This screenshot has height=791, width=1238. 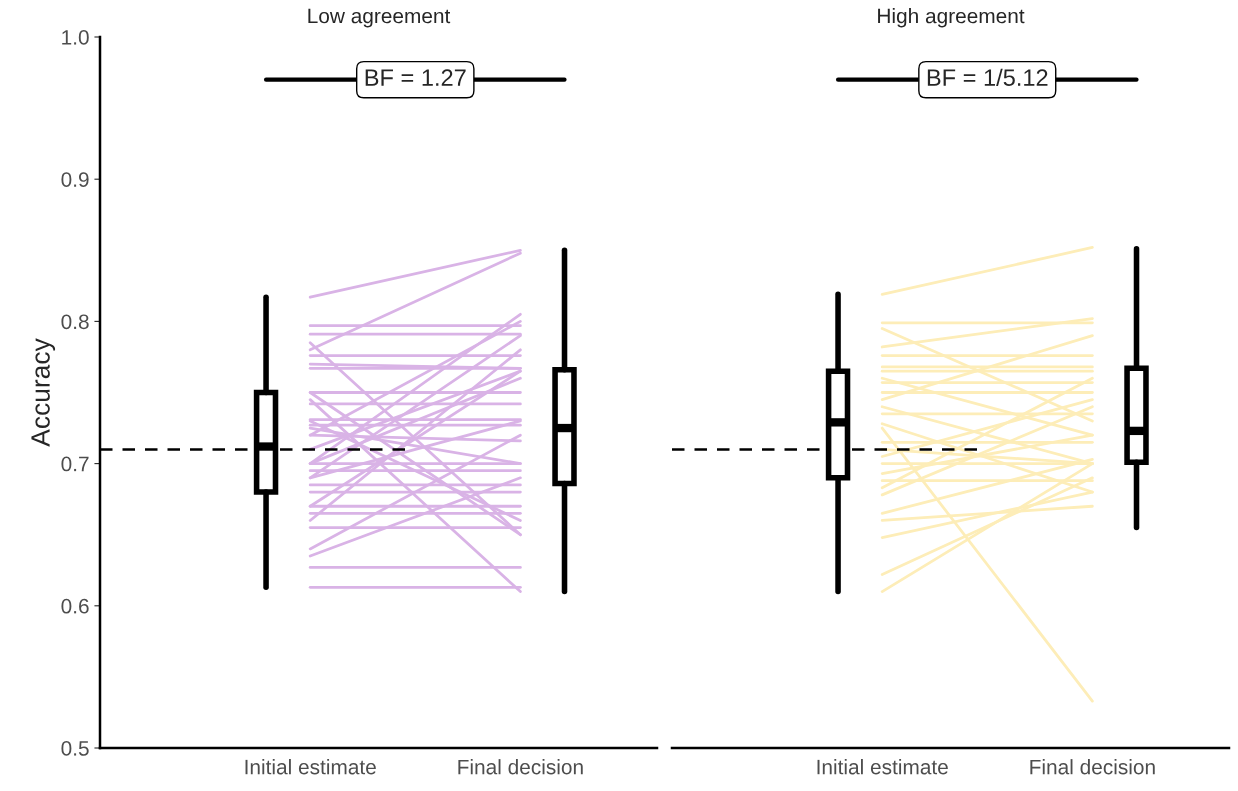 What do you see at coordinates (75, 748) in the screenshot?
I see `y-tick-label: 0.5` at bounding box center [75, 748].